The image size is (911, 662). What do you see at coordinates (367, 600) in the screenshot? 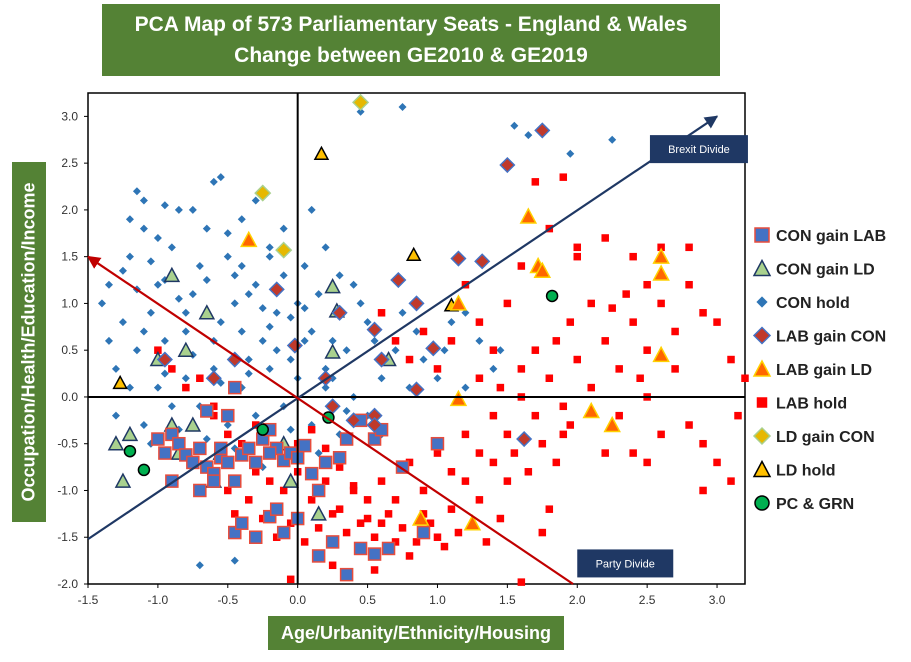
I see `x-tick-label: 0.5` at bounding box center [367, 600].